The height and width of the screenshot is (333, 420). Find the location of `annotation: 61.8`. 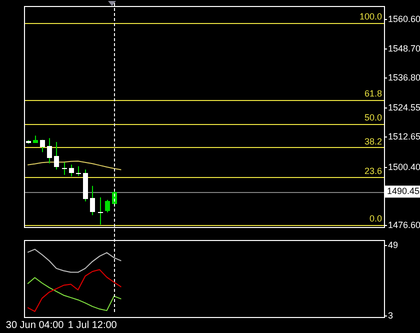

annotation: 61.8 is located at coordinates (373, 93).